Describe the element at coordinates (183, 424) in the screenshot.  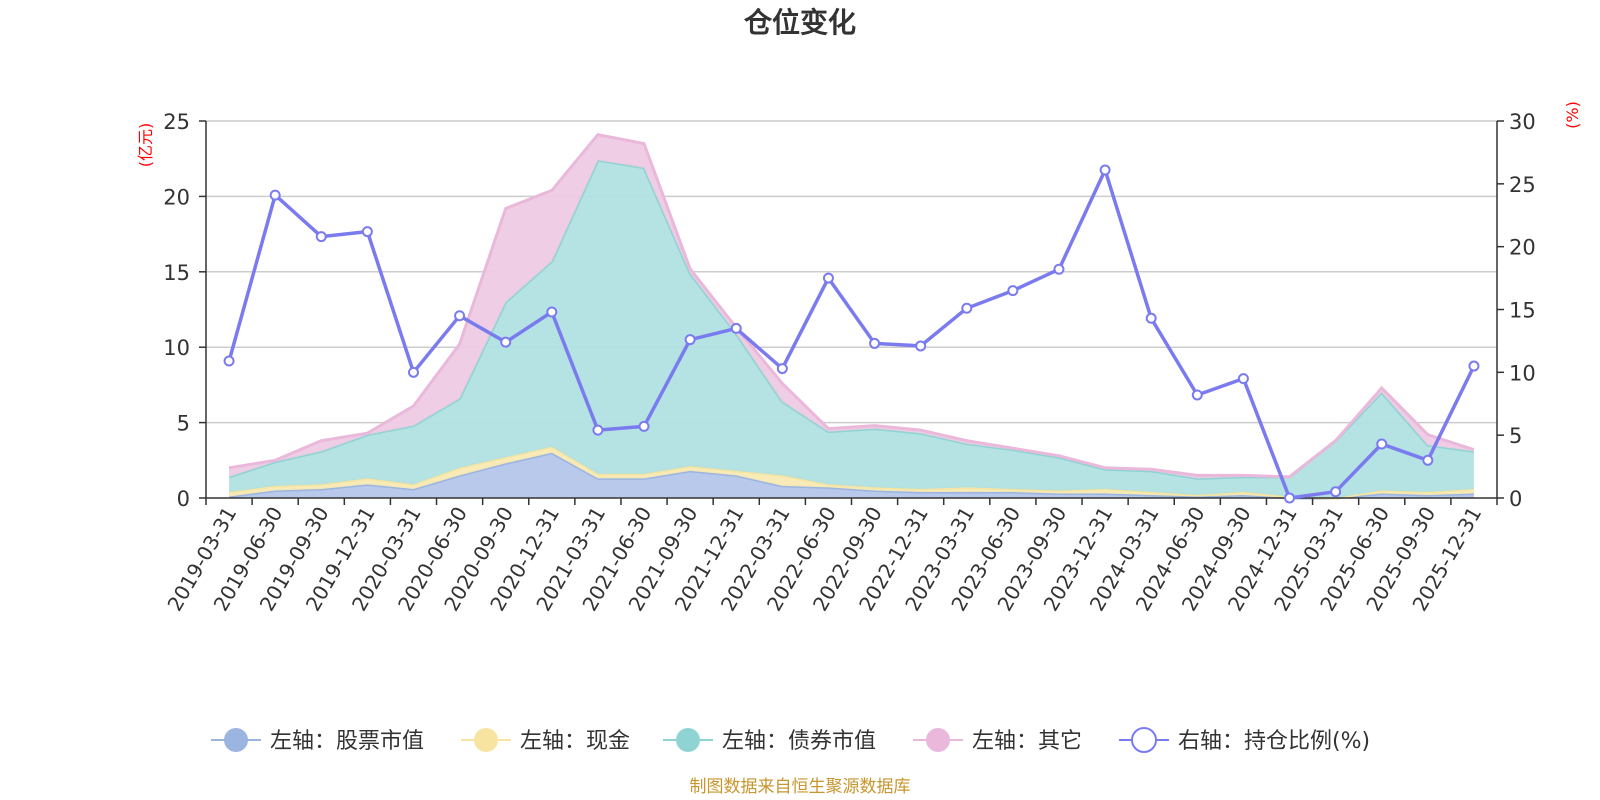
I see `left-tick-label: 5` at that location.